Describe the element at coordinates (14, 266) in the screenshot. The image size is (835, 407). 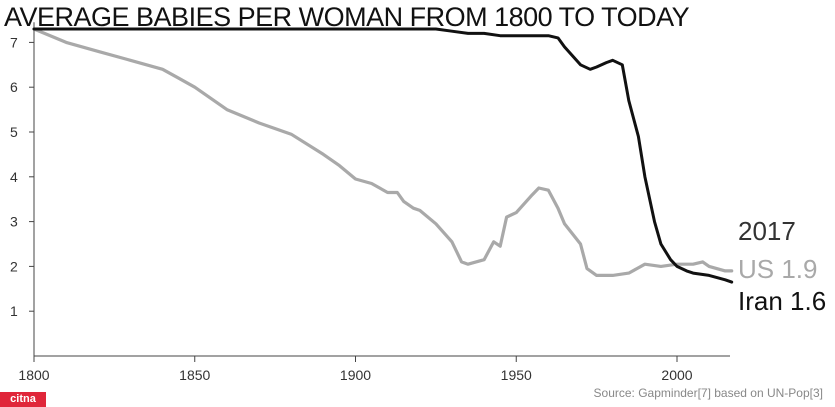
I see `y-tick-label: 2` at that location.